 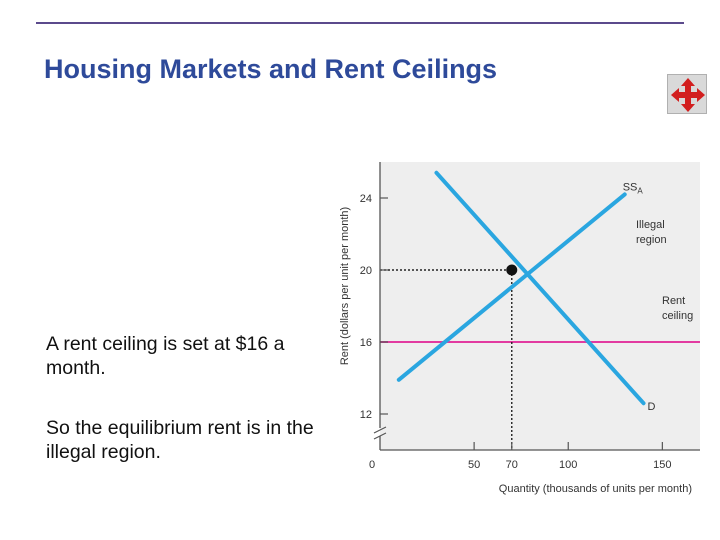 What do you see at coordinates (650, 225) in the screenshot?
I see `illegal-region-label-line1: Illegal` at bounding box center [650, 225].